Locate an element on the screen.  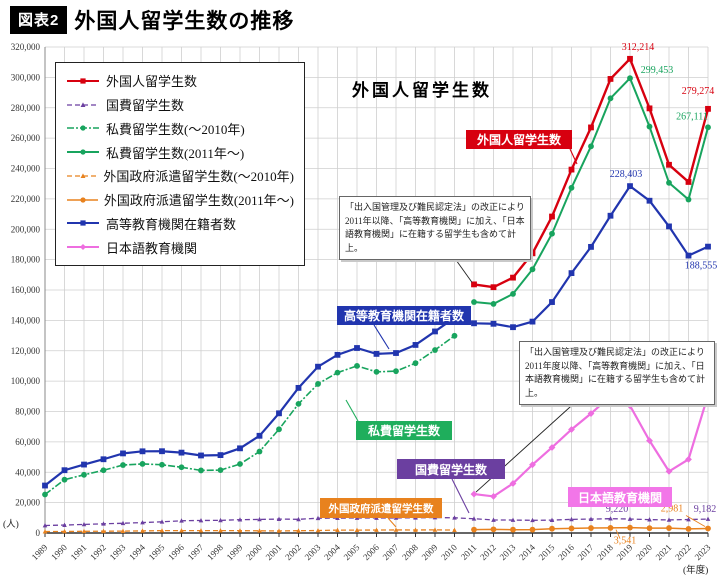
series-shihi_new is located at coordinates (591, 191).